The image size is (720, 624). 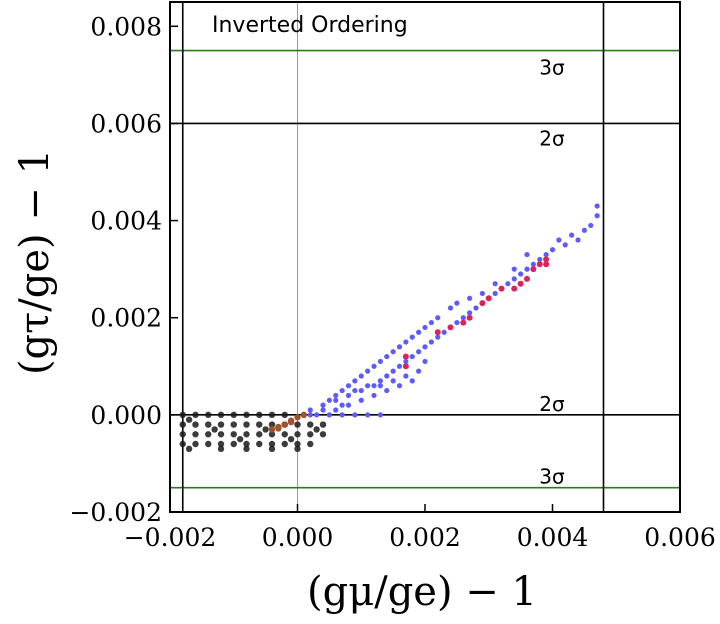 I want to click on y-tick-label: 0.002, so click(x=126, y=318).